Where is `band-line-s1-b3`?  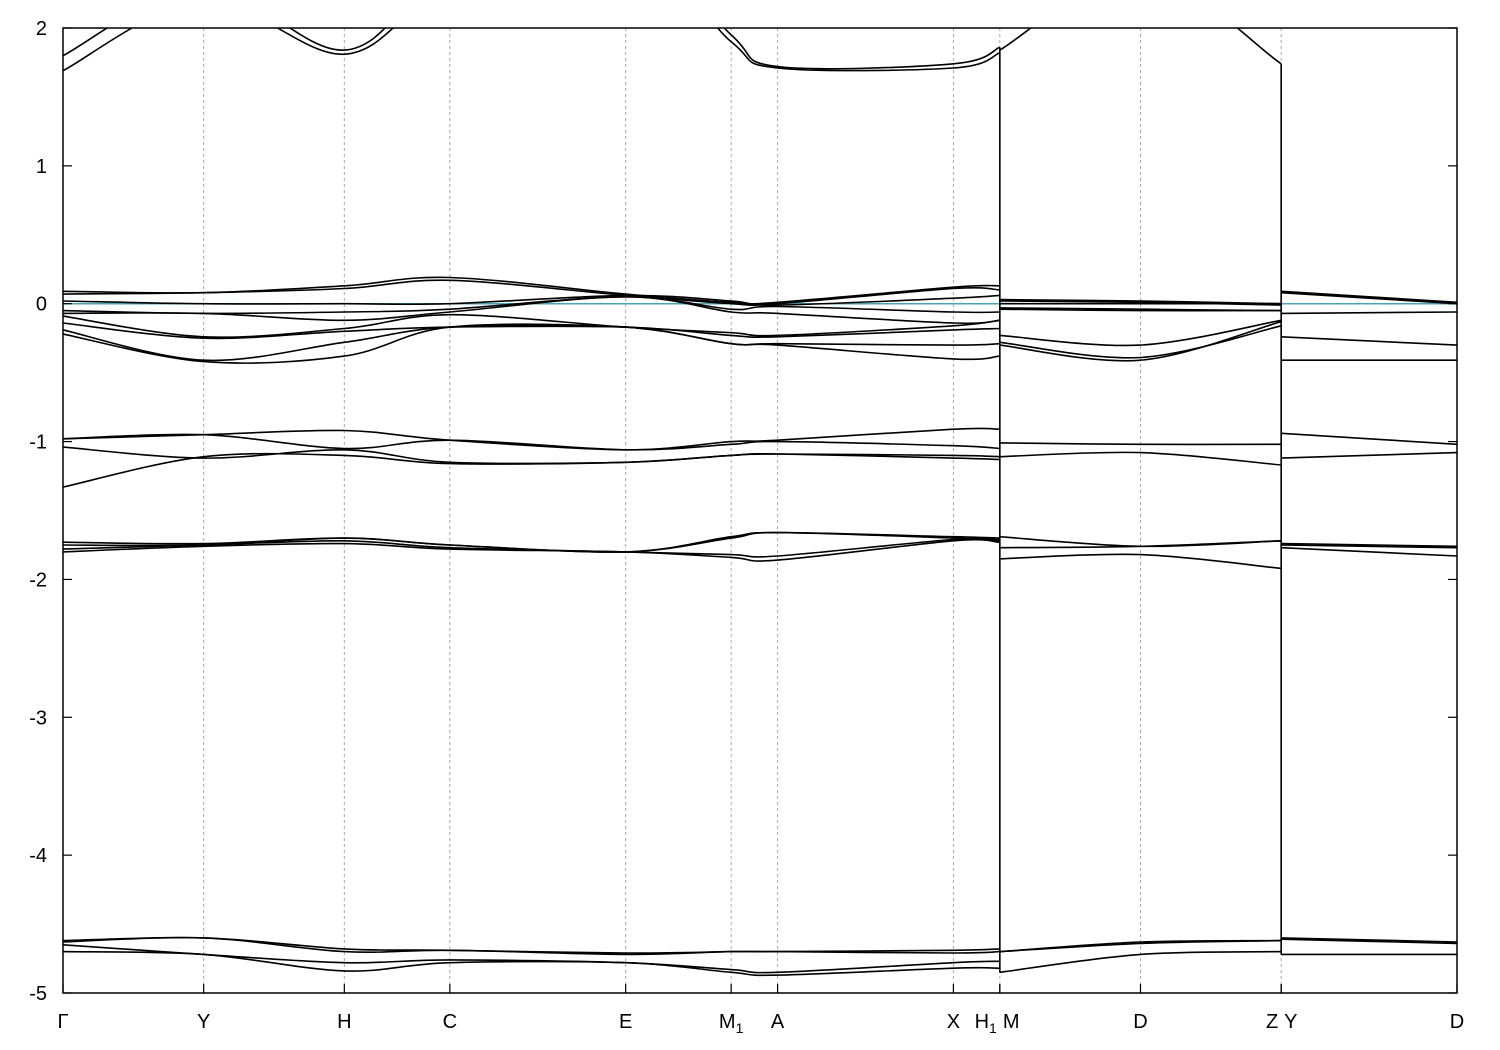 band-line-s1-b3 is located at coordinates (1140, 561).